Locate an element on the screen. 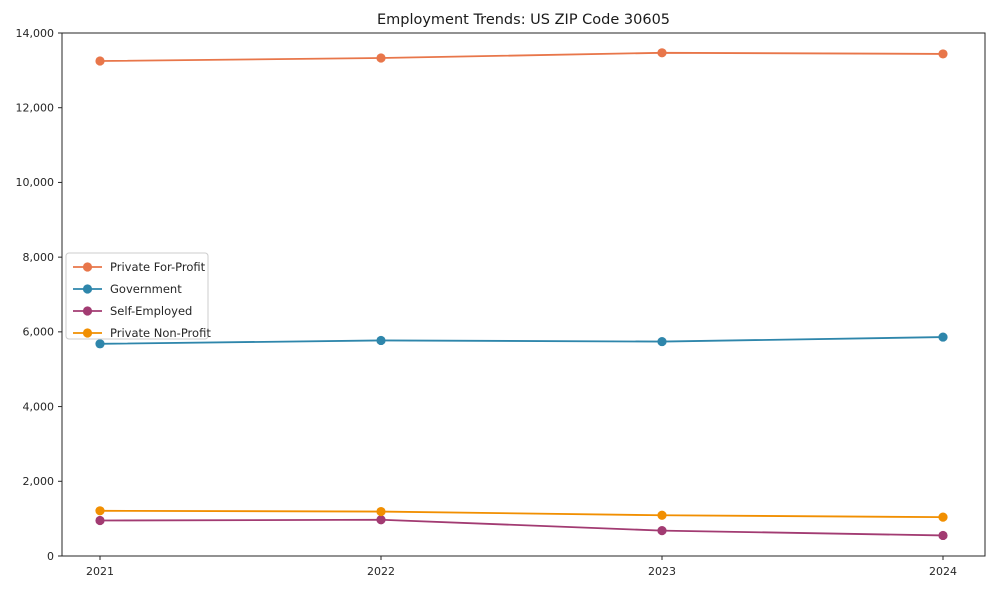 This screenshot has width=1000, height=600. series-line-private-for-profit is located at coordinates (521, 56).